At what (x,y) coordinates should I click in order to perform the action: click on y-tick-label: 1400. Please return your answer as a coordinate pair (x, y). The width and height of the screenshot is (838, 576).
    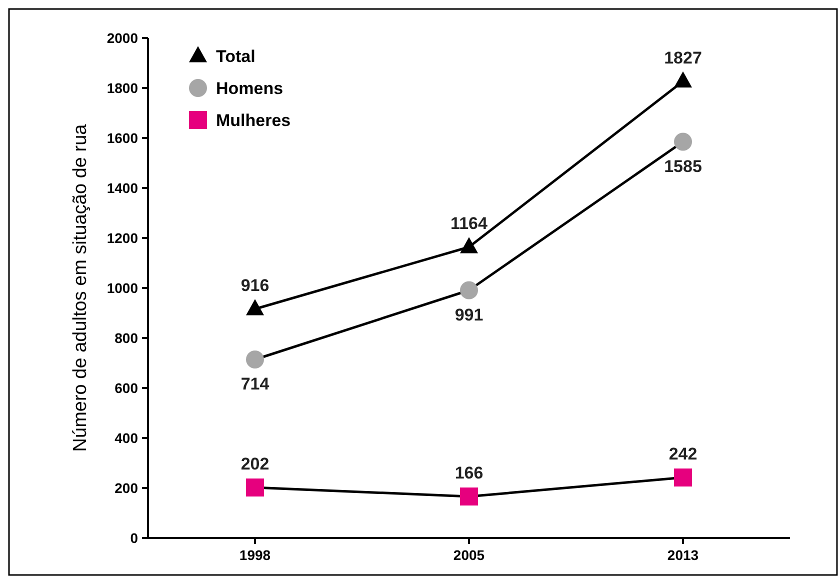
    Looking at the image, I should click on (122, 188).